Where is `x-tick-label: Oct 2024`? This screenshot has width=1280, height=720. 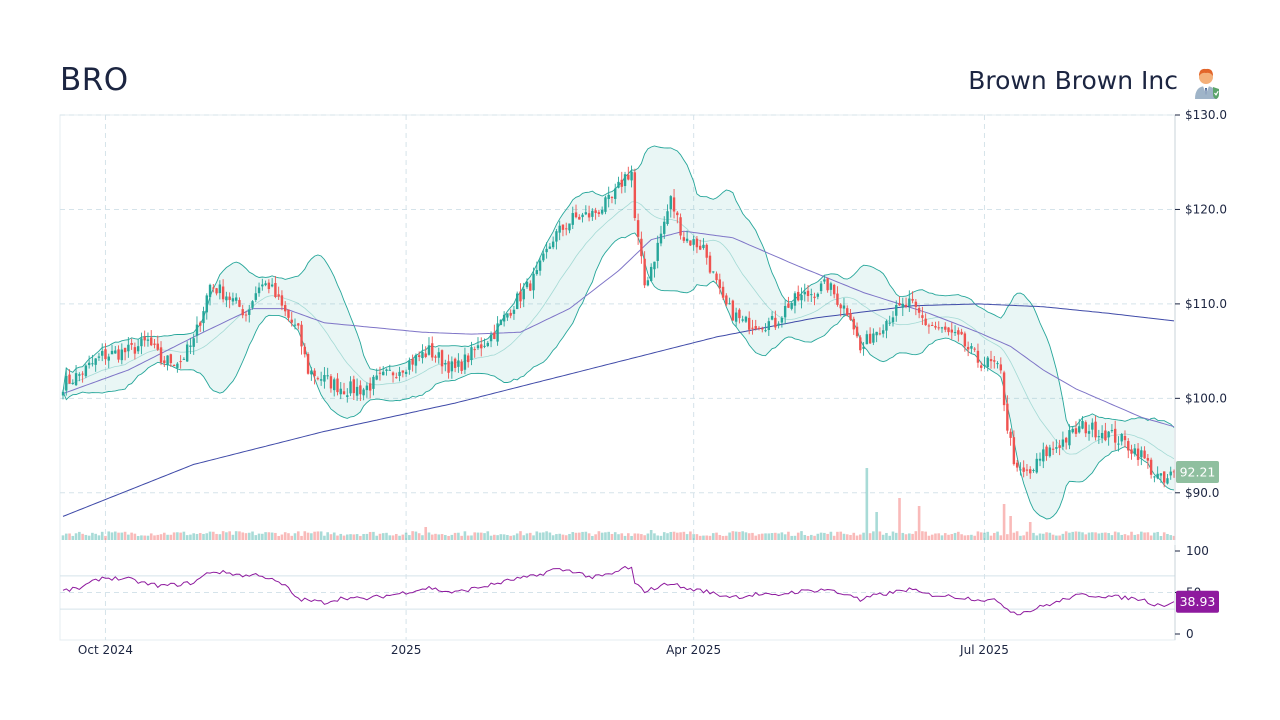
x-tick-label: Oct 2024 is located at coordinates (105, 650).